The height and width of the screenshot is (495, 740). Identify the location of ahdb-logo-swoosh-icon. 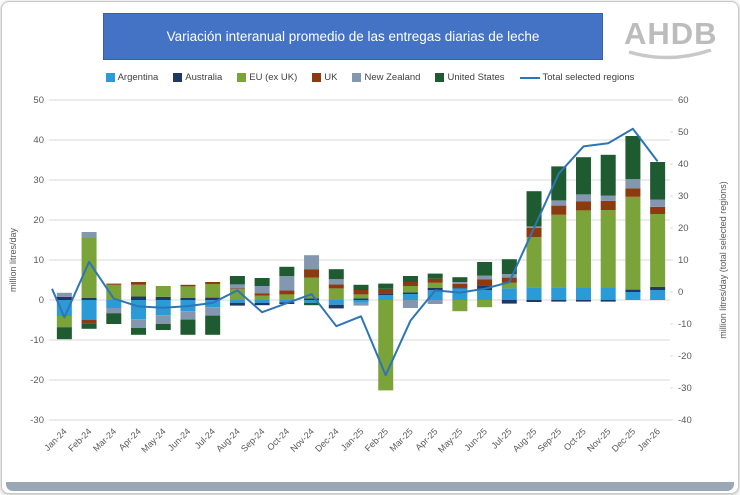
(670, 54).